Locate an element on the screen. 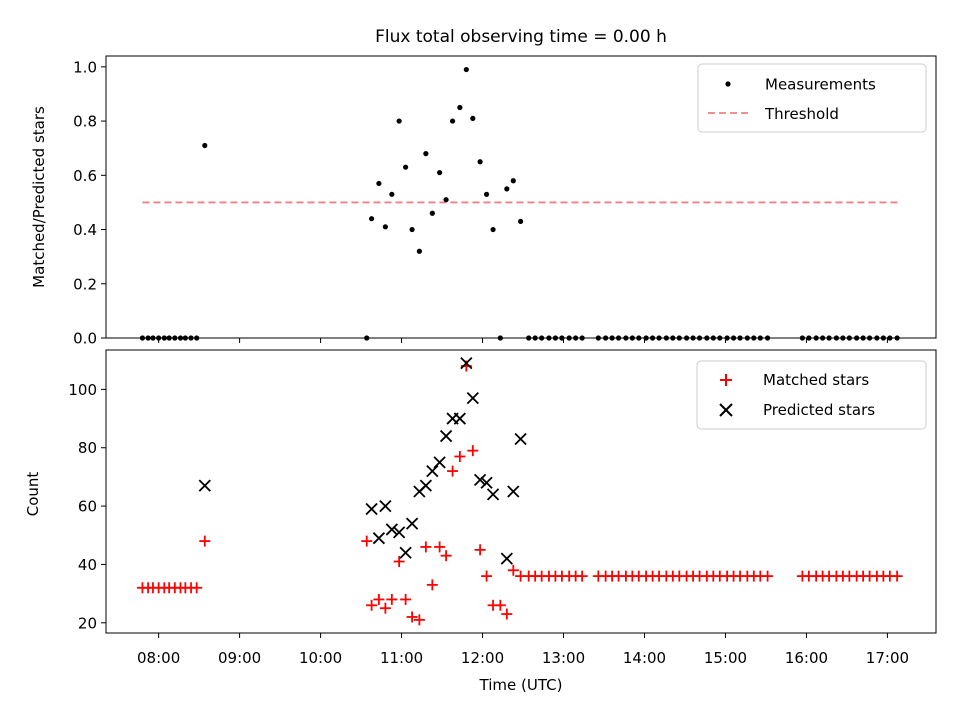 The image size is (960, 720). ratio-y-axis-label: Matched/Predicted stars is located at coordinates (39, 197).